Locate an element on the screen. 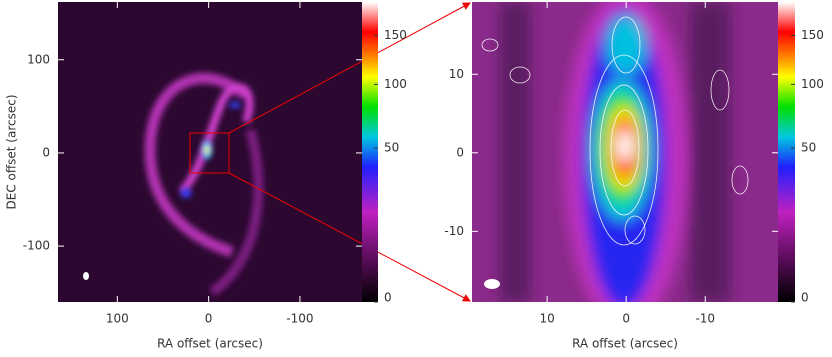 This screenshot has height=357, width=832. x-tick-label: 100 is located at coordinates (117, 319).